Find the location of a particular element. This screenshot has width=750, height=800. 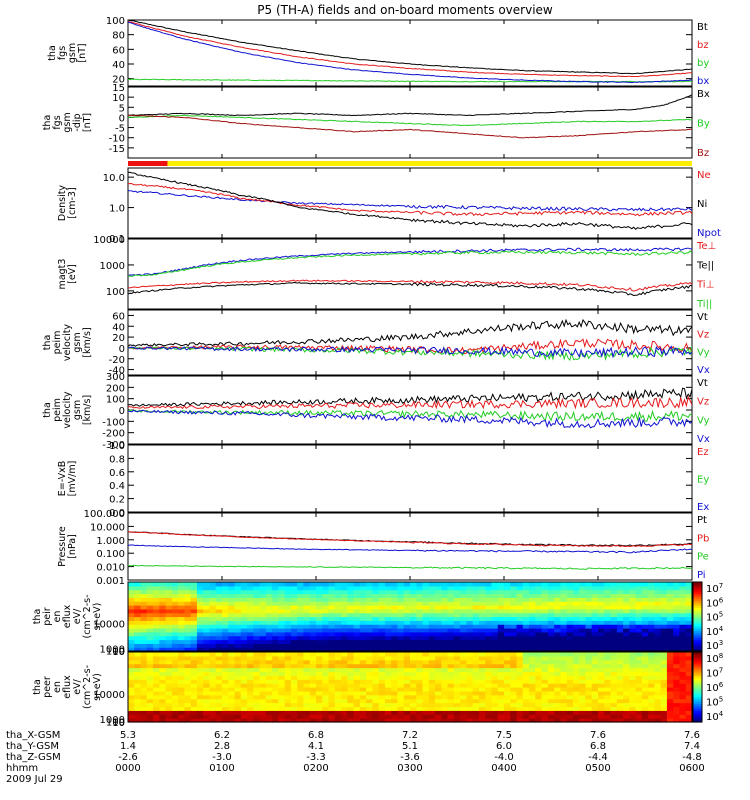

x-axis-row-label: tha_Z-GSM is located at coordinates (33, 757).